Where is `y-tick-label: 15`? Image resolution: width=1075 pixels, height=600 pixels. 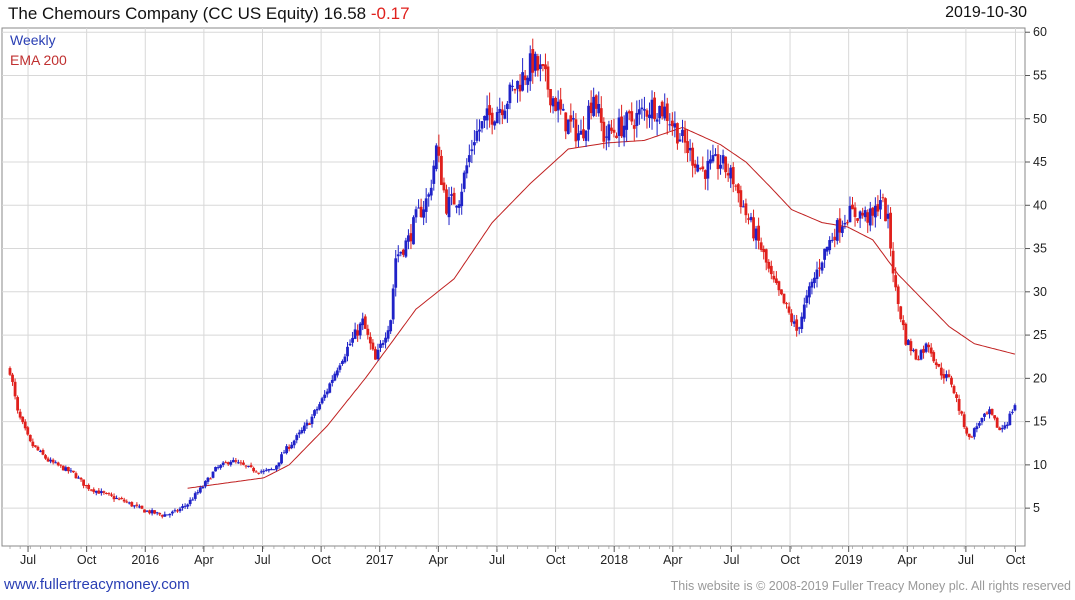 y-tick-label: 15 is located at coordinates (1040, 422).